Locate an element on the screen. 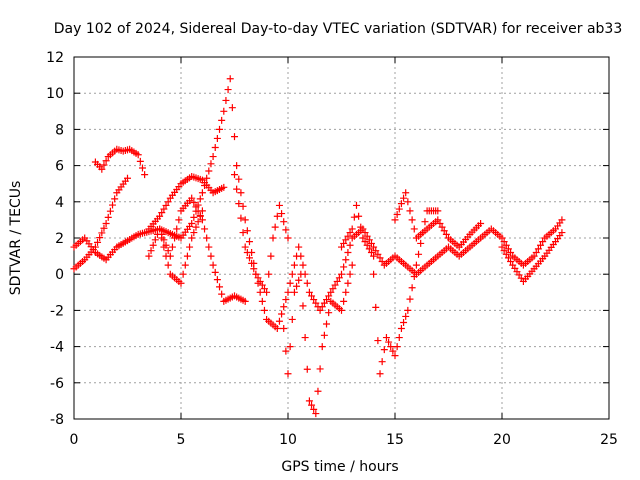 This screenshot has width=640, height=480. y-tick-label: 6 is located at coordinates (59, 167).